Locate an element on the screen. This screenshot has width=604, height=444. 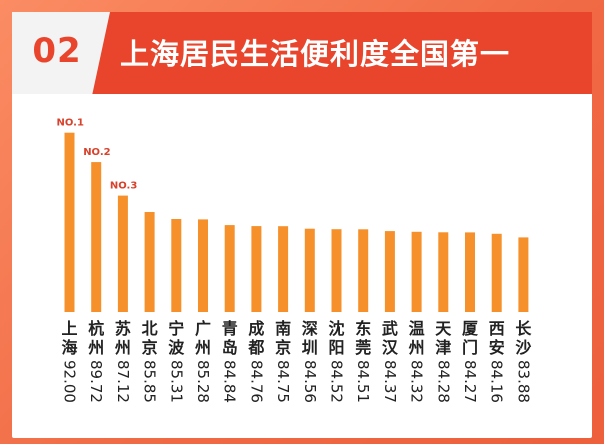
value-label: 84.28 is located at coordinates (443, 381).